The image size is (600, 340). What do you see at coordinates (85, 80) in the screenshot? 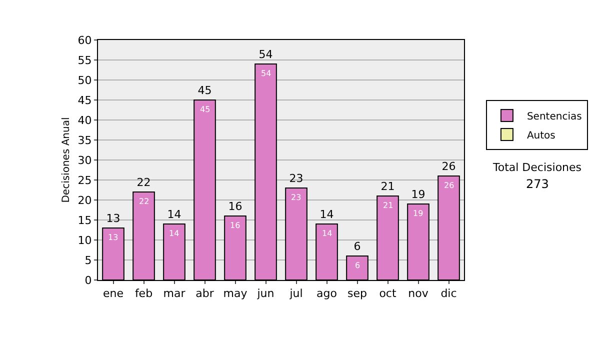
I see `y-tick-label: 50` at bounding box center [85, 80].